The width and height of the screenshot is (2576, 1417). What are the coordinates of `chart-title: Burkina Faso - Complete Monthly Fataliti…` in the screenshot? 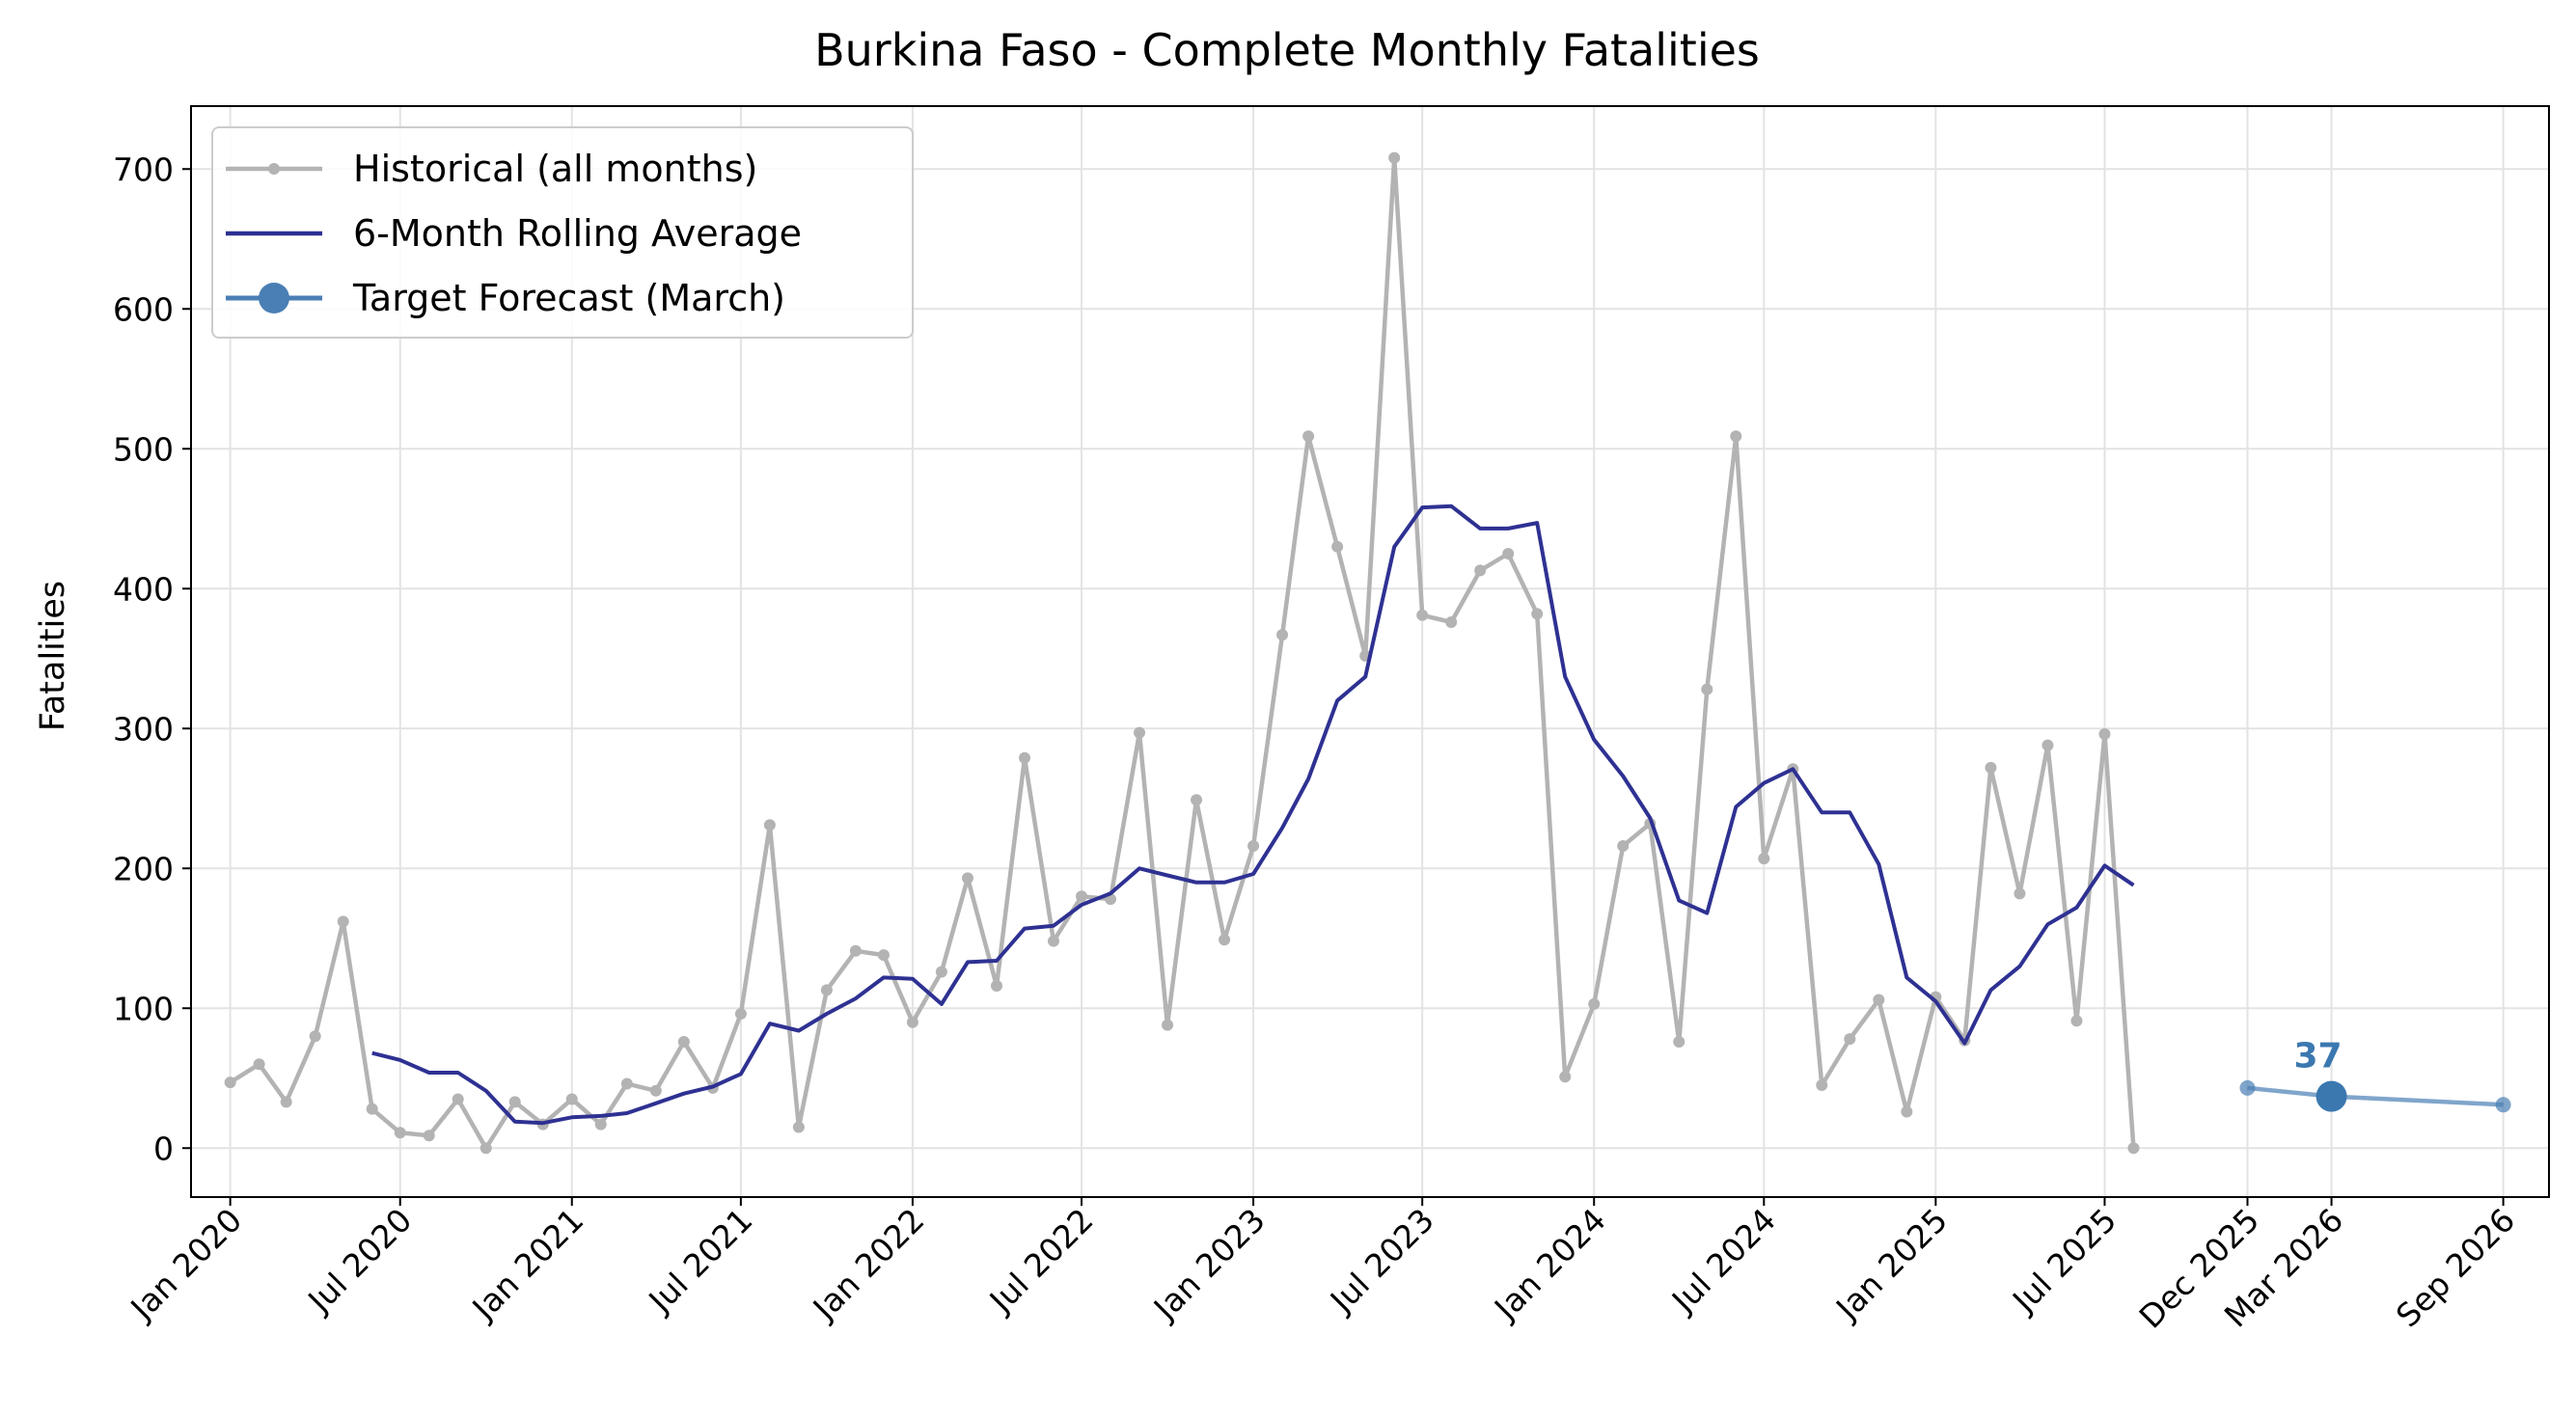 It's located at (1287, 50).